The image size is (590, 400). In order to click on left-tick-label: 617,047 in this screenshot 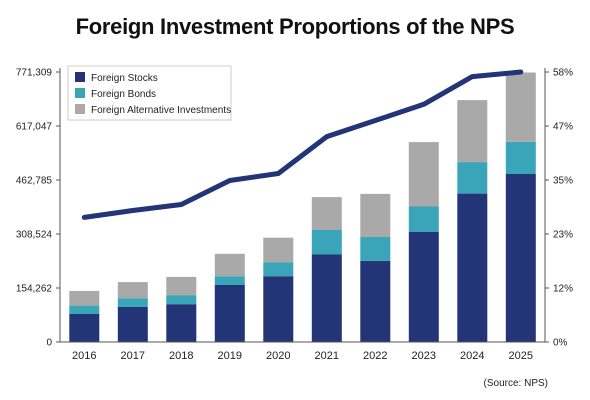, I will do `click(34, 127)`.